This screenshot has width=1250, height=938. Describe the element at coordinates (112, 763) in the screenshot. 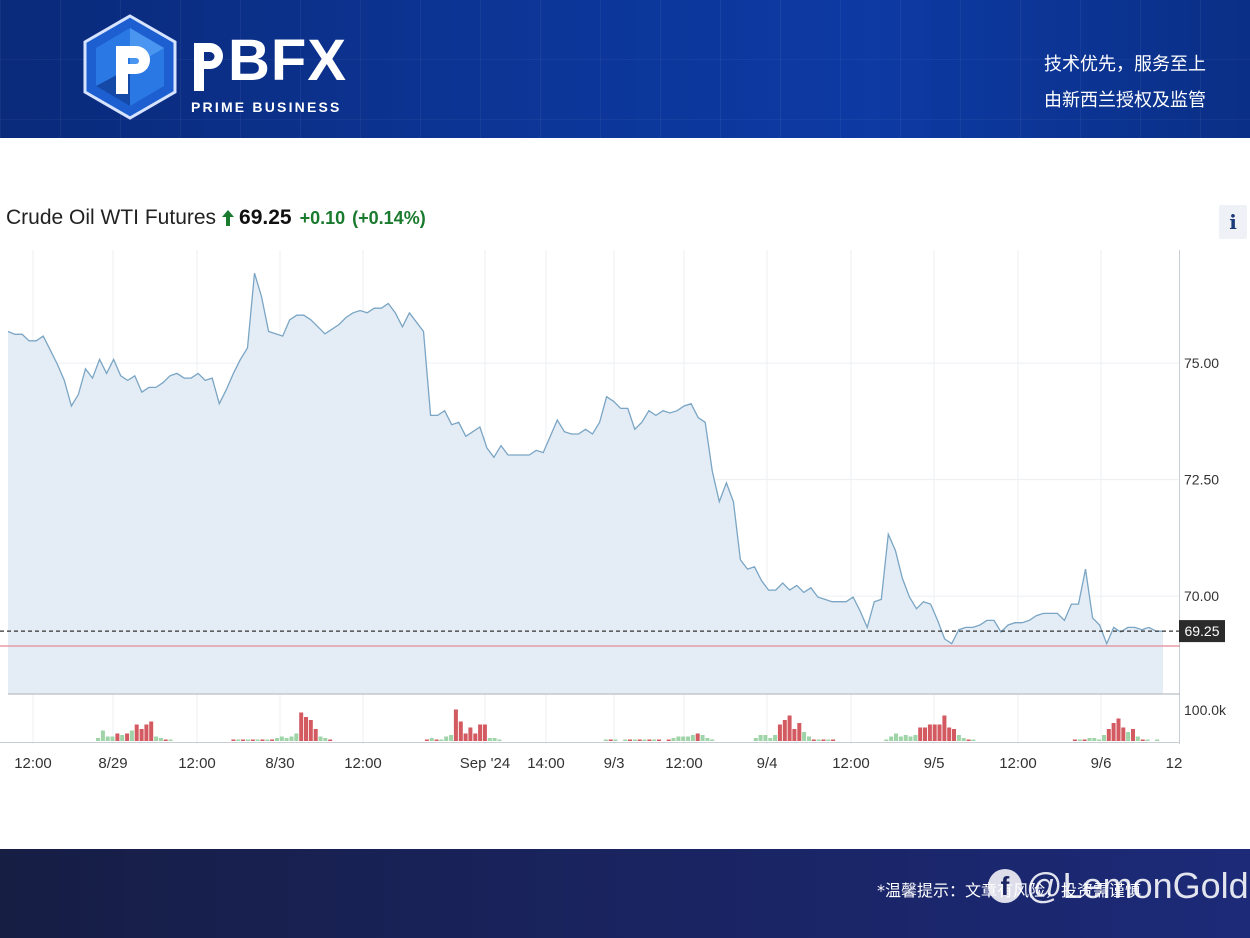

I see `x-tick-label: 8/29` at that location.